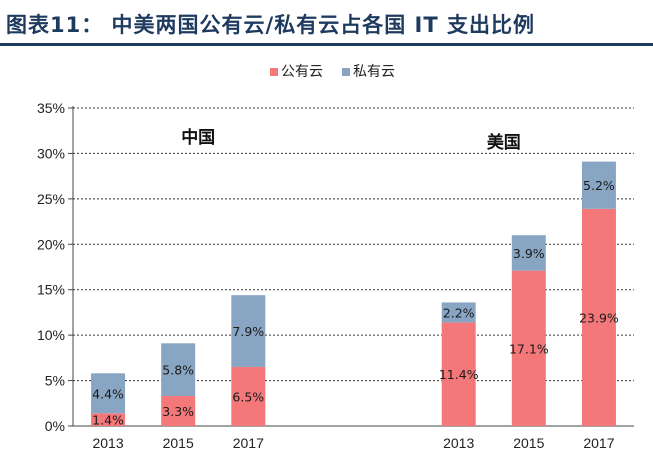 The width and height of the screenshot is (653, 458). Describe the element at coordinates (55, 426) in the screenshot. I see `y-tick-label: 0%` at that location.